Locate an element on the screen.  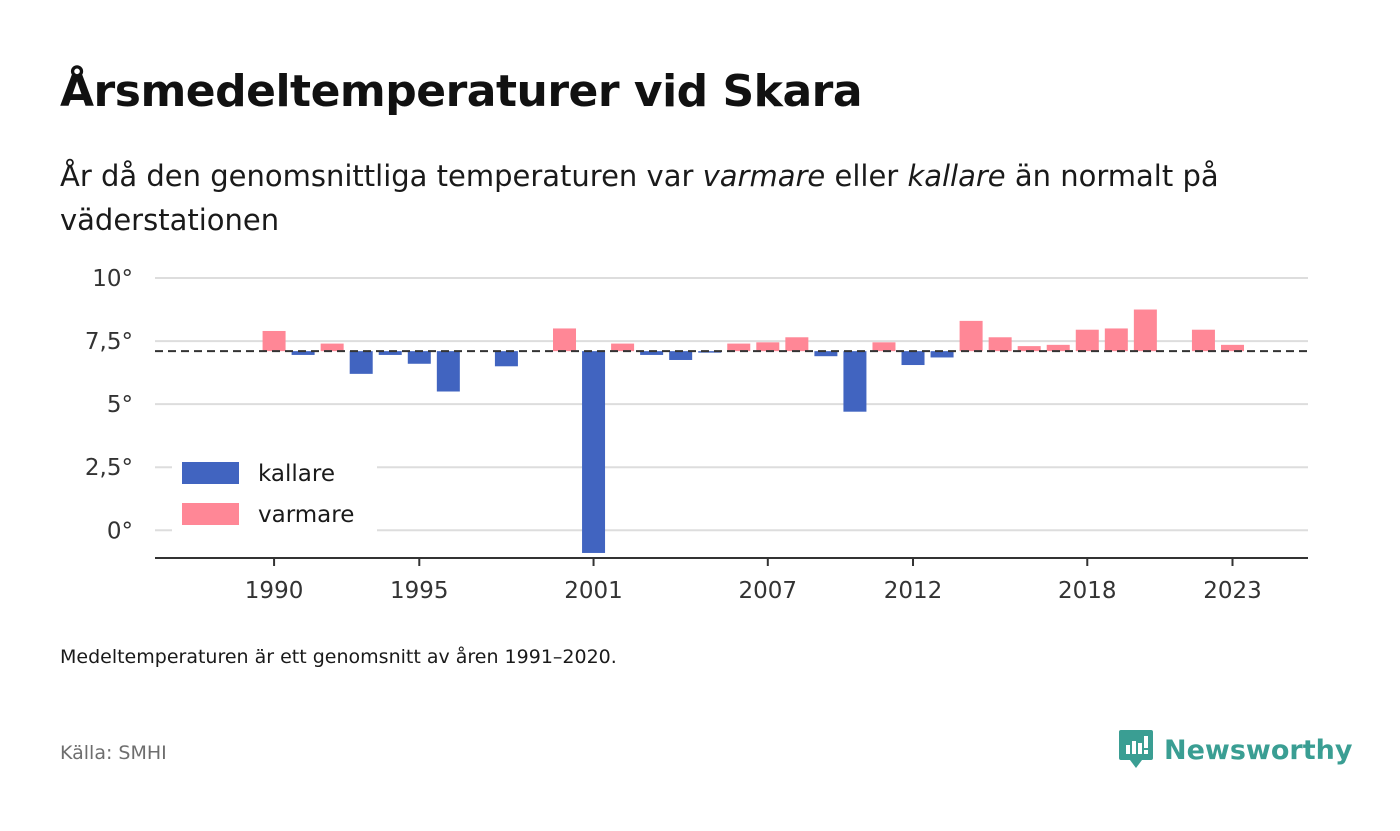
chart-title: Årsmedeltemperaturer vid Skara is located at coordinates (461, 91).